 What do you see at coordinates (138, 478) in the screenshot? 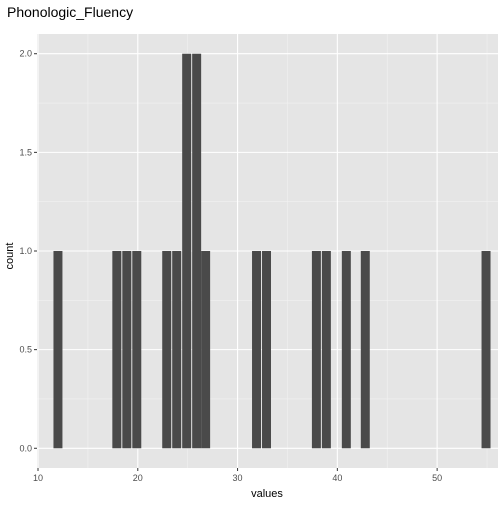
I see `x-tick-label: 20` at bounding box center [138, 478].